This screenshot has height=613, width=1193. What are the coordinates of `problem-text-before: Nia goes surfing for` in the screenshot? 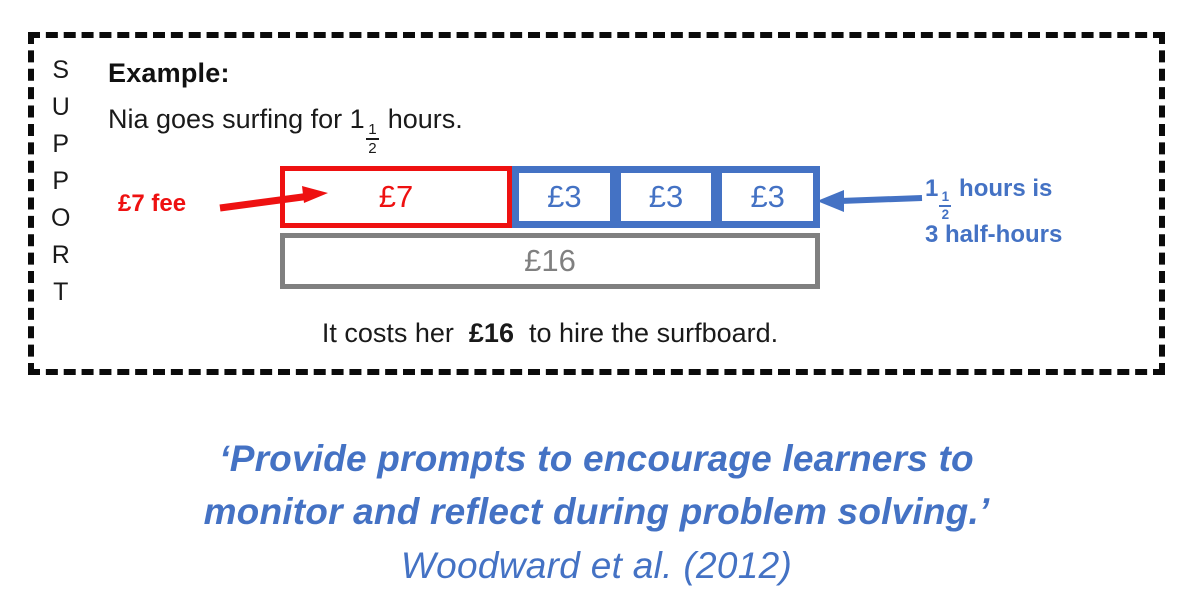 It's located at (225, 119).